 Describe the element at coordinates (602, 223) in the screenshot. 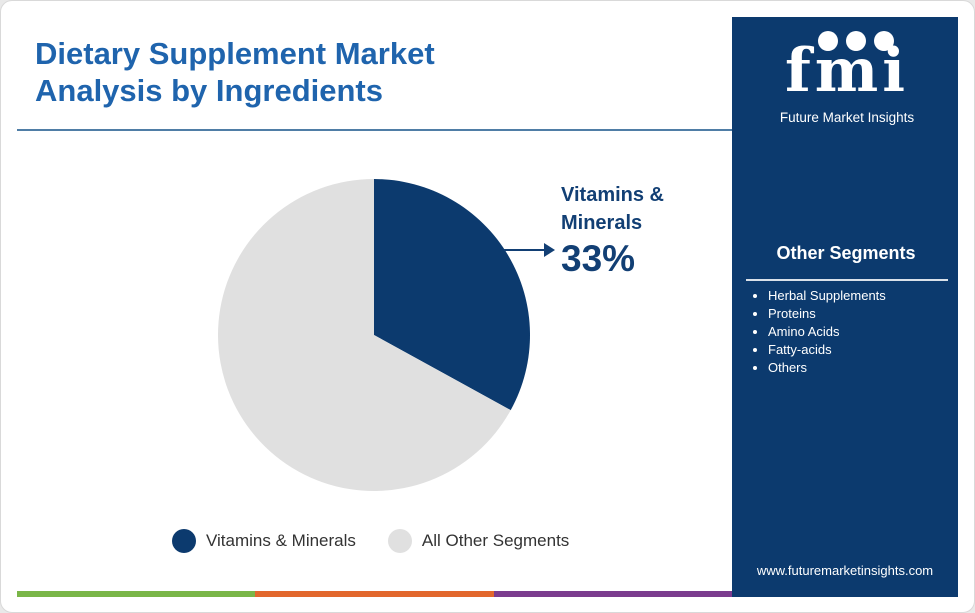

I see `callout-category-line-2: Minerals` at that location.